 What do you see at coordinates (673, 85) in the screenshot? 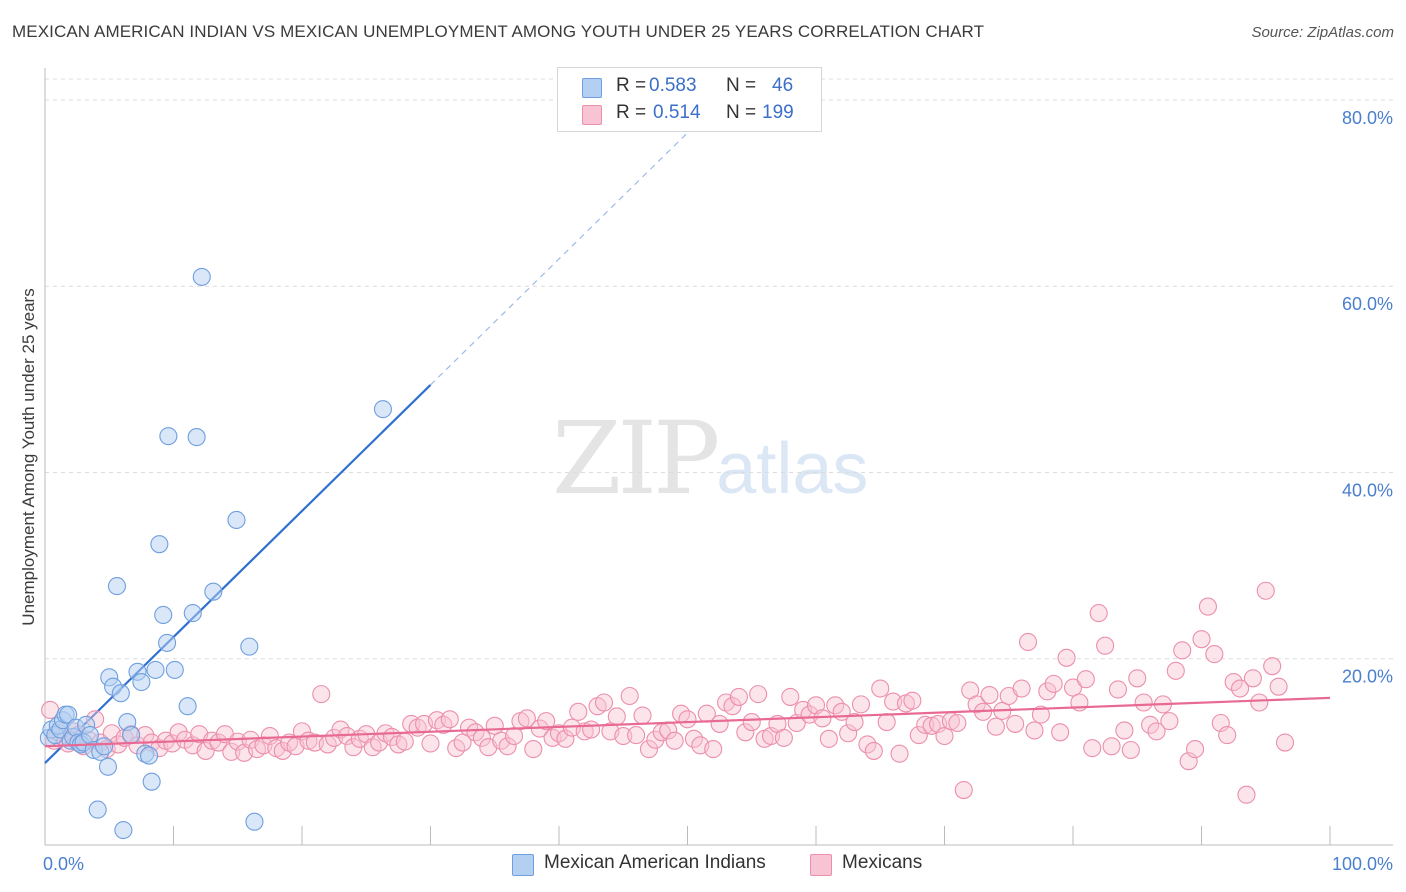
I see `legend-r-value: 0.583` at bounding box center [673, 85].